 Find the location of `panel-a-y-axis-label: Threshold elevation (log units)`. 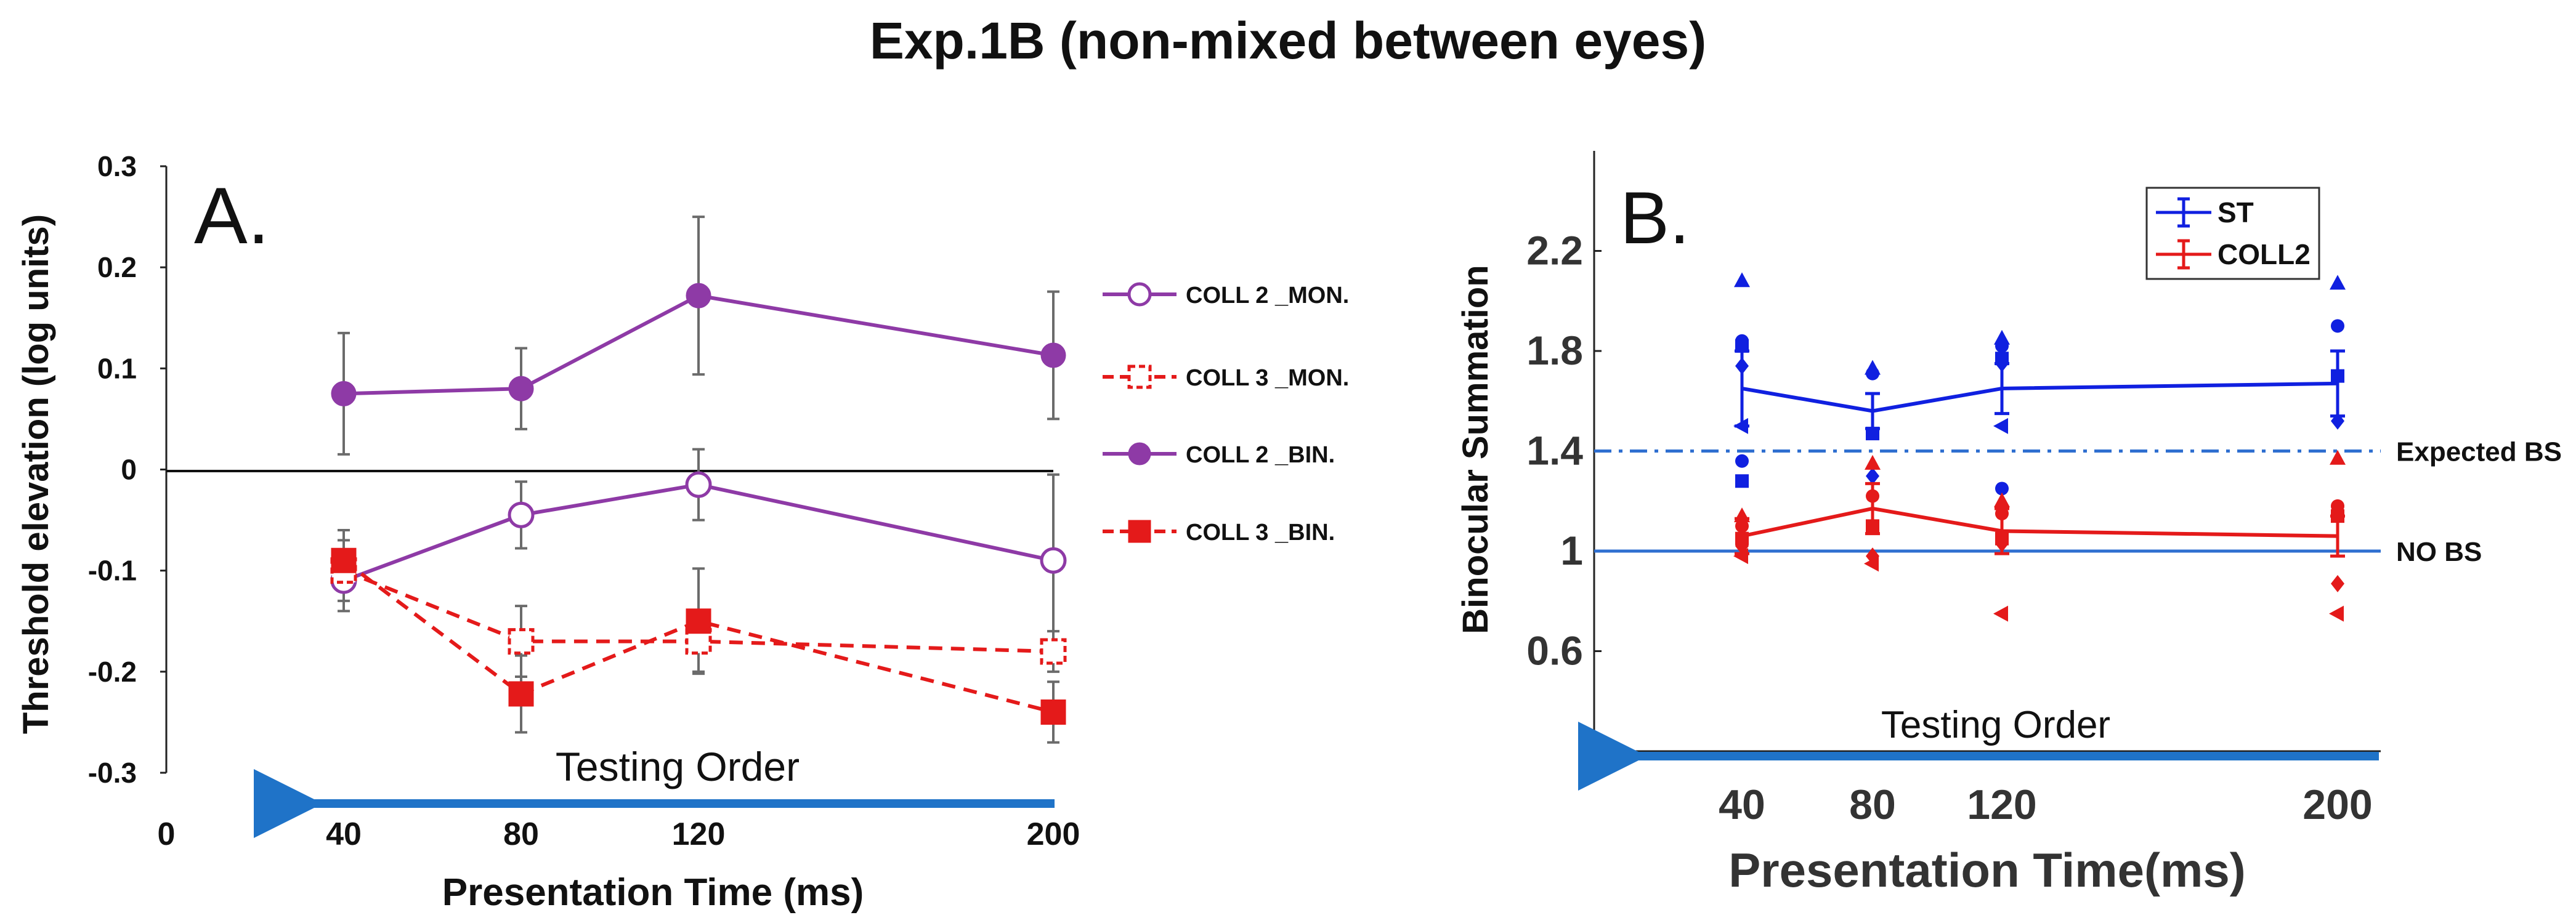

panel-a-y-axis-label: Threshold elevation (log units) is located at coordinates (36, 474).